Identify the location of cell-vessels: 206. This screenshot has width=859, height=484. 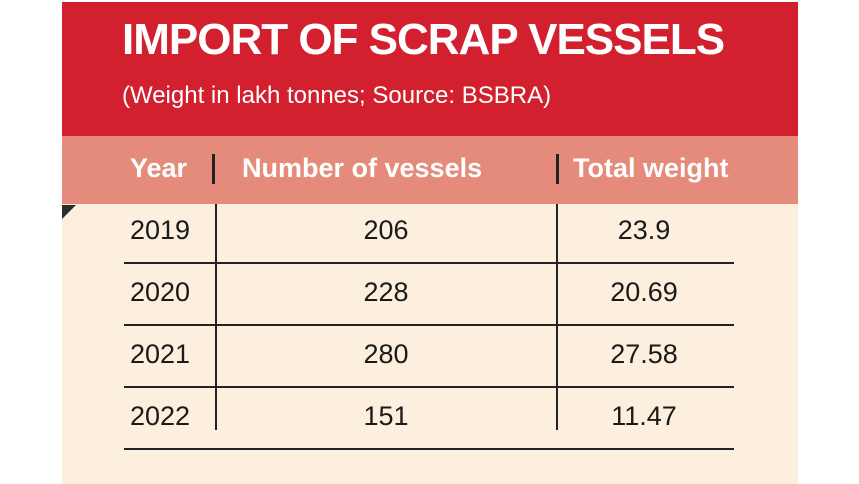
(386, 230).